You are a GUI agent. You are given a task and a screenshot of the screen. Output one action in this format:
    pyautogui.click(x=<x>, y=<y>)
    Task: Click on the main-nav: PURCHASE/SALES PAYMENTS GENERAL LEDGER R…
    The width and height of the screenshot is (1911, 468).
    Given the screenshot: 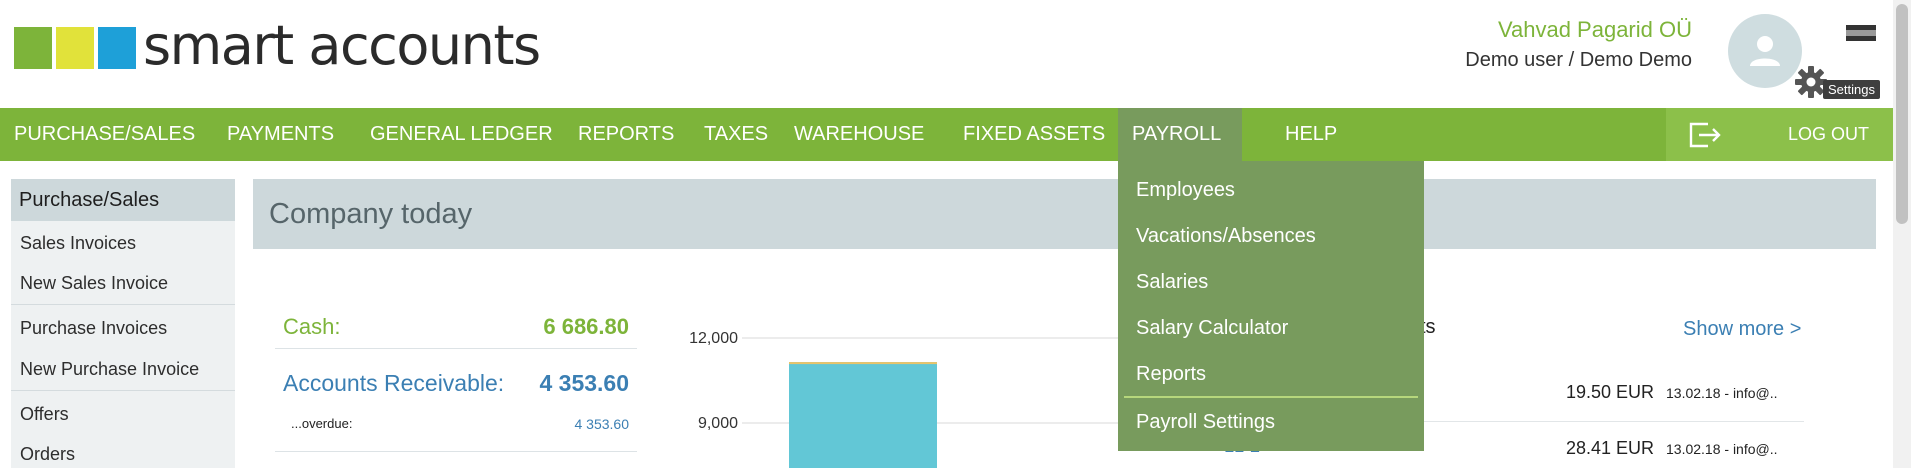 What is the action you would take?
    pyautogui.click(x=946, y=134)
    